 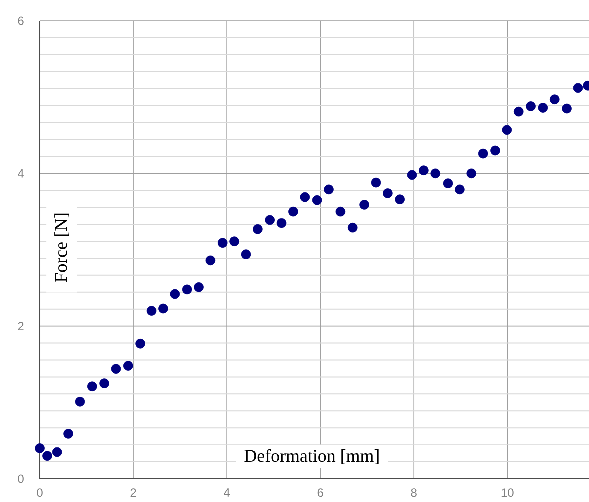 What do you see at coordinates (21, 174) in the screenshot?
I see `y-tick-label: 4` at bounding box center [21, 174].